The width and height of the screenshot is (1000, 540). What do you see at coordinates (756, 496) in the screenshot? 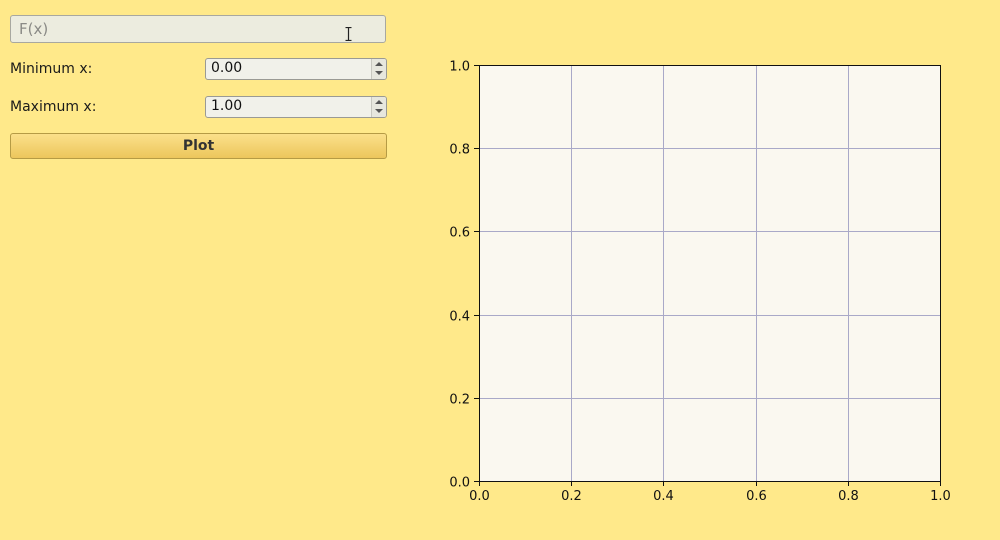
I see `x-tick-label: 0.6` at bounding box center [756, 496].